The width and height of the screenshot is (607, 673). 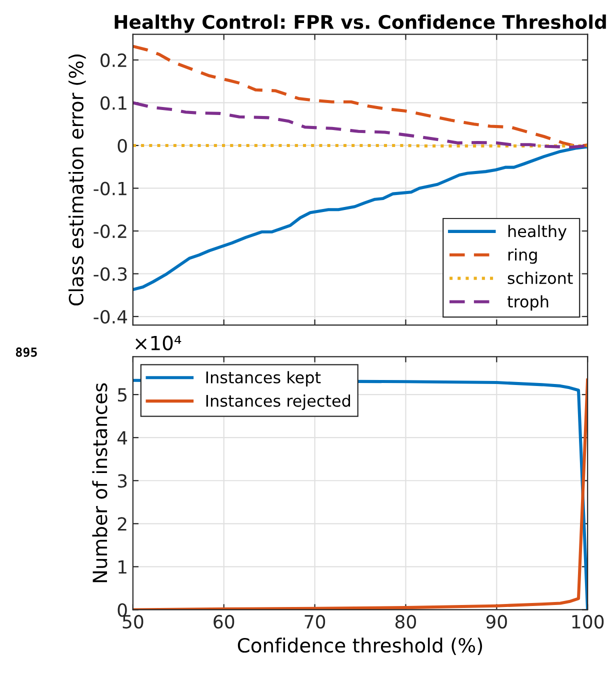 What do you see at coordinates (100, 482) in the screenshot?
I see `y-axis-title: Number of instances` at bounding box center [100, 482].